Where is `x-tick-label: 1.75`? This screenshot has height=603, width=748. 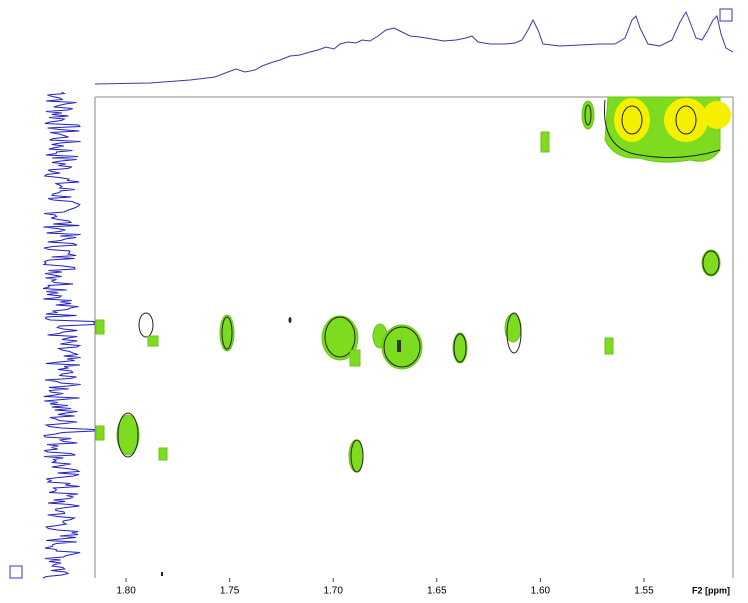 x-tick-label: 1.75 is located at coordinates (230, 591).